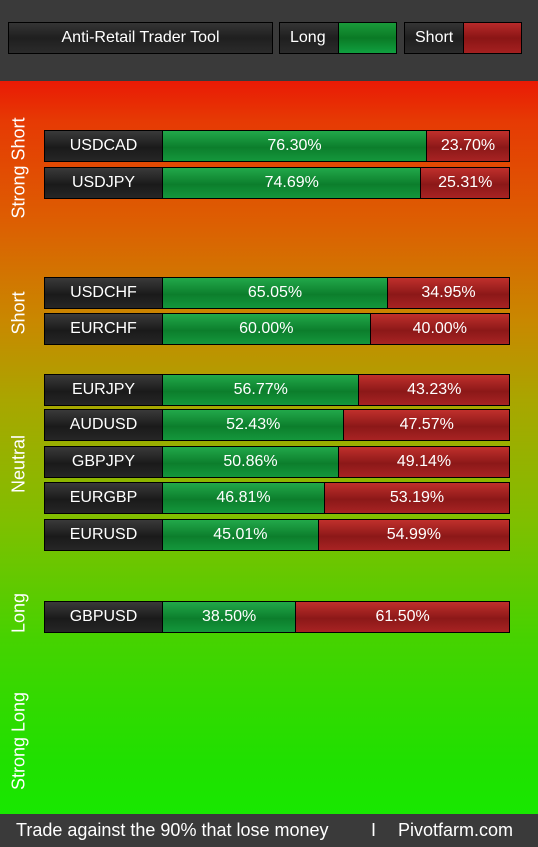 The width and height of the screenshot is (538, 847). I want to click on long-percentage-bar: 52.43%, so click(254, 425).